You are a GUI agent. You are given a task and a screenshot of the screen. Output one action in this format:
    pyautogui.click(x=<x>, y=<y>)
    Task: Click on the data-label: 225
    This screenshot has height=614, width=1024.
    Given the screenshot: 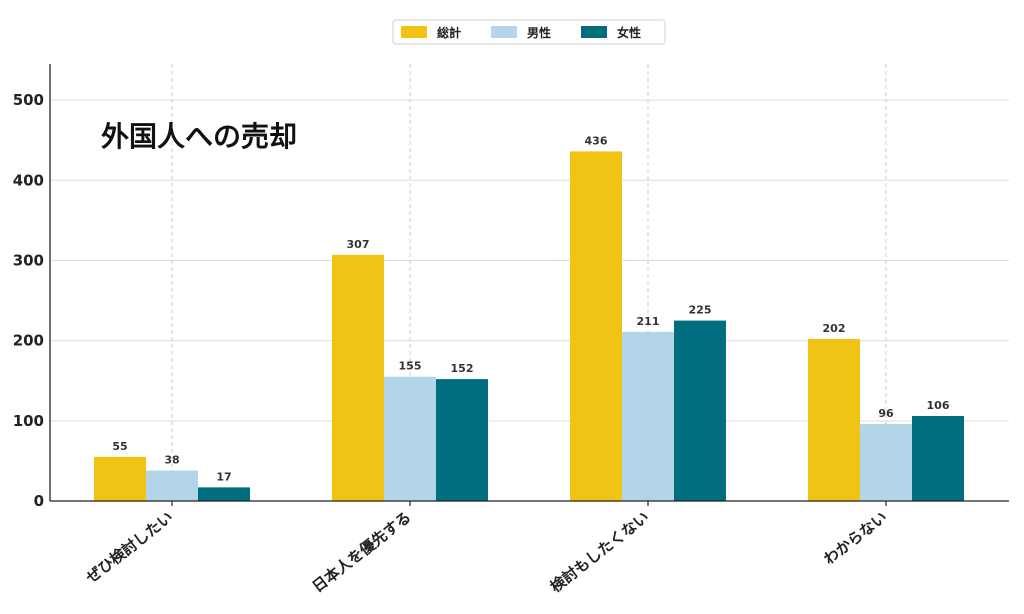 What is the action you would take?
    pyautogui.click(x=700, y=310)
    